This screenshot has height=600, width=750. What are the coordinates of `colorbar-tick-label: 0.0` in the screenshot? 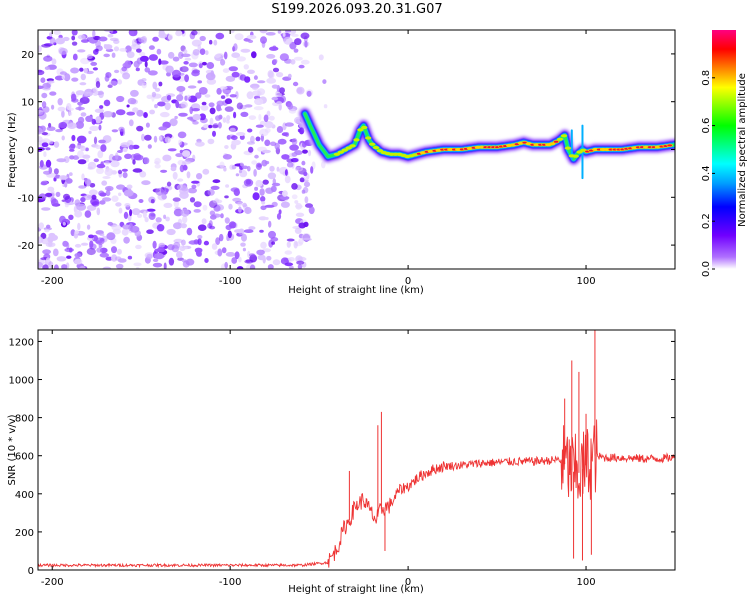 It's located at (706, 269).